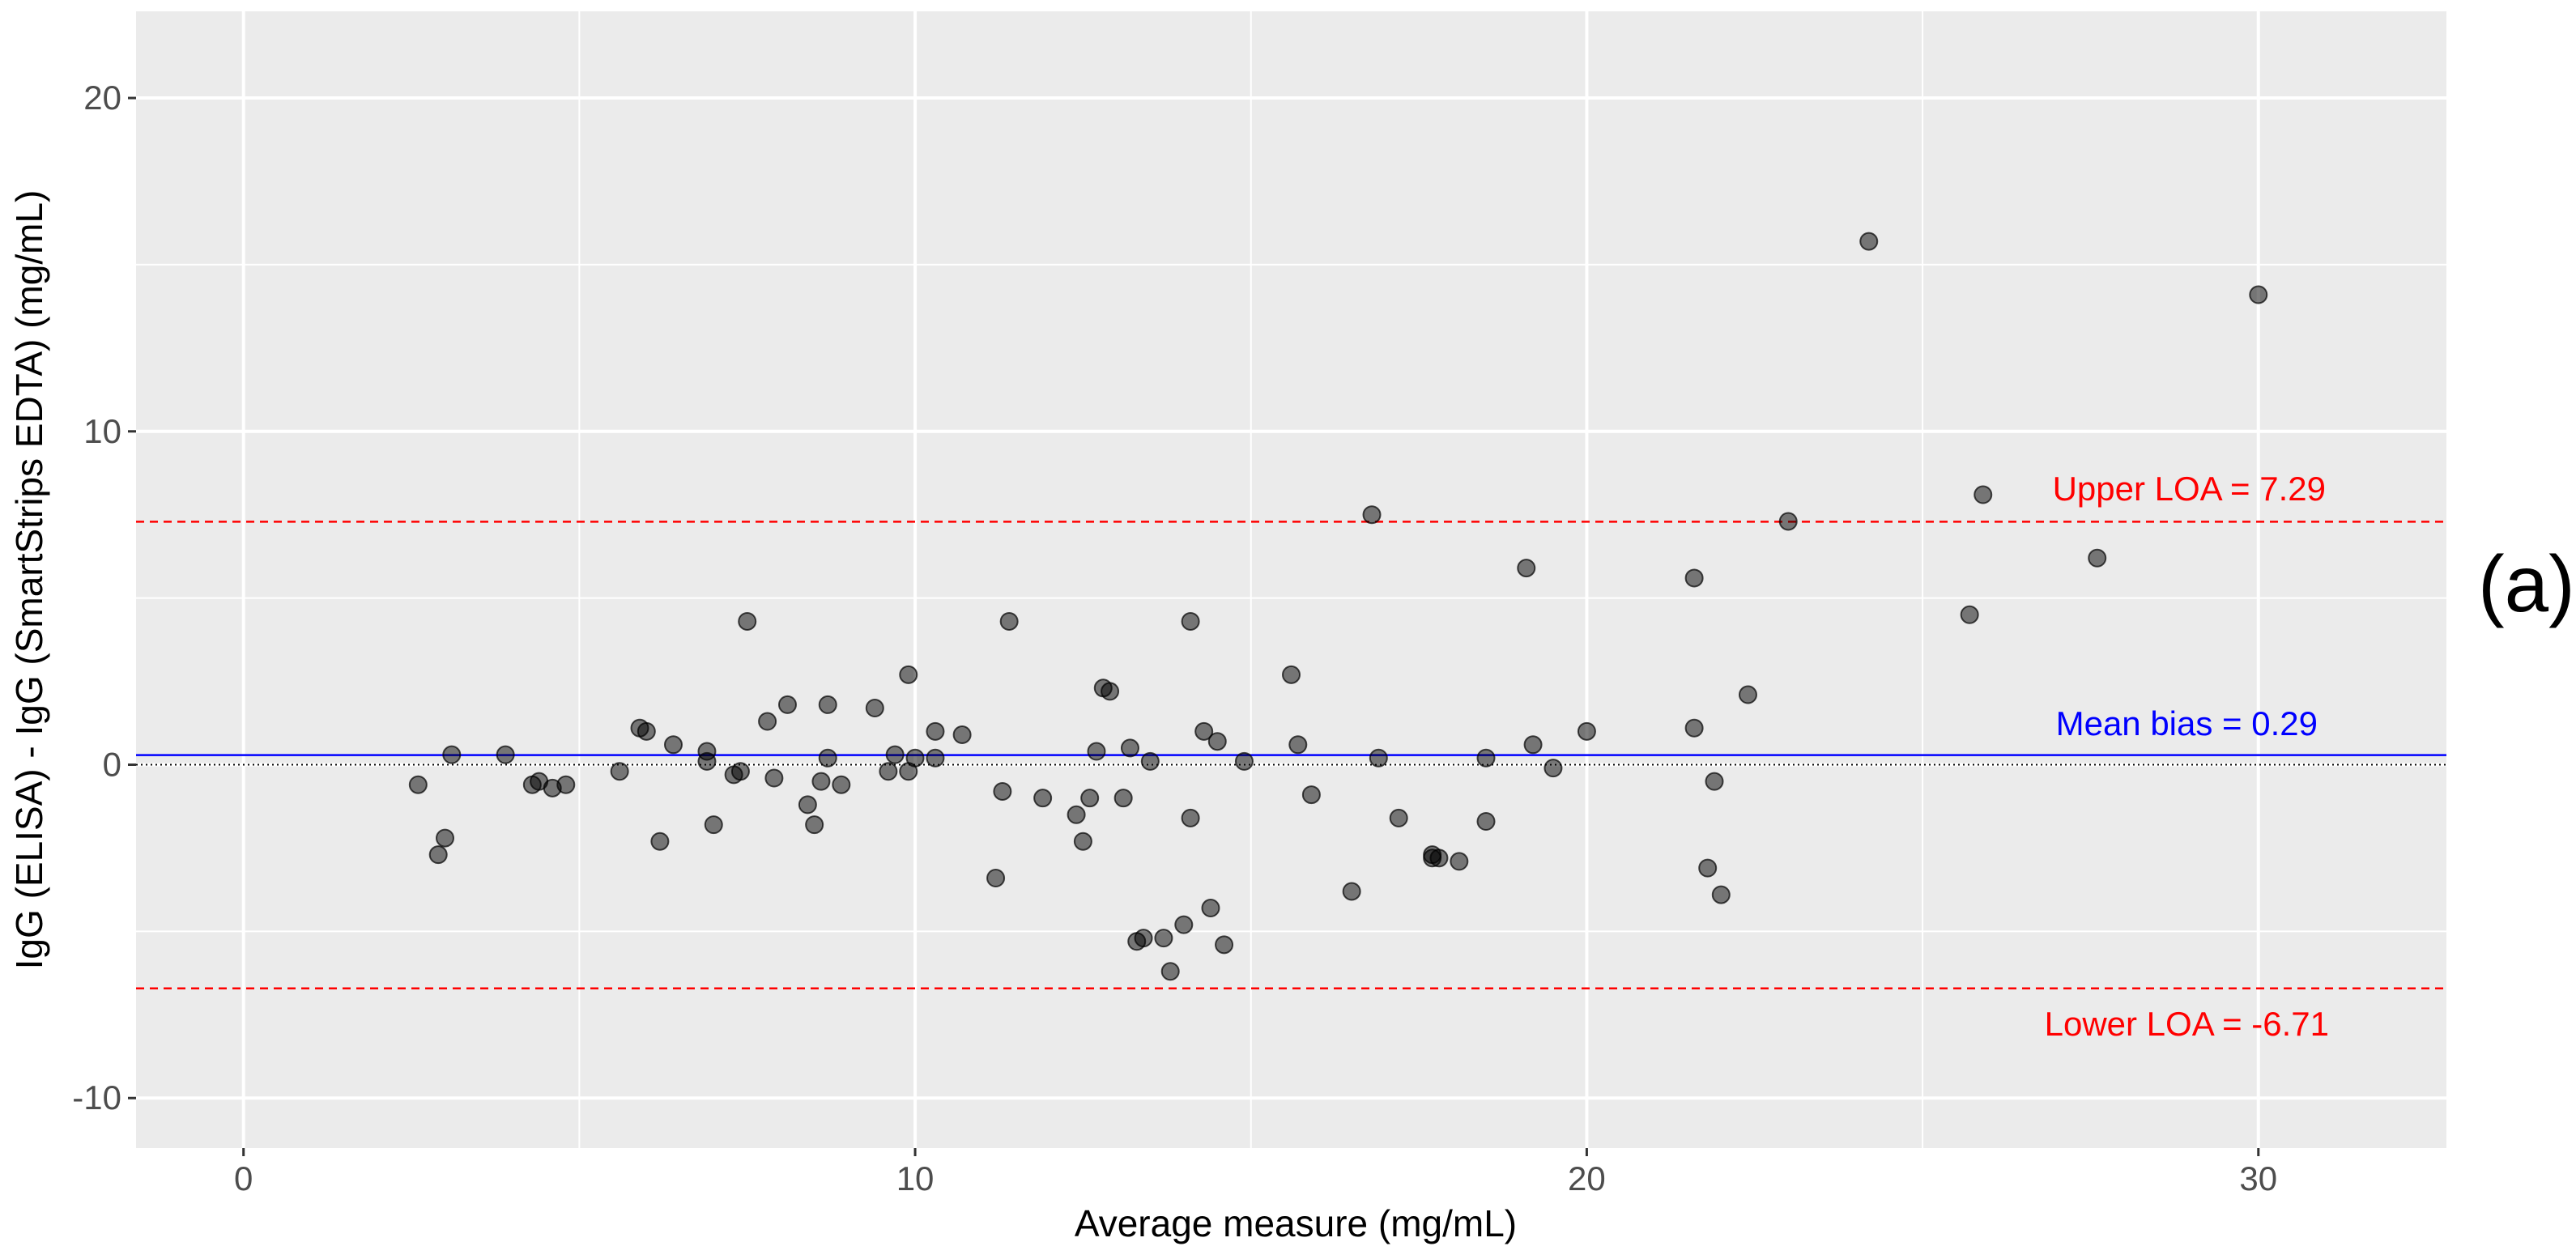 Image resolution: width=2576 pixels, height=1259 pixels. I want to click on x-tick-label: 0, so click(243, 1178).